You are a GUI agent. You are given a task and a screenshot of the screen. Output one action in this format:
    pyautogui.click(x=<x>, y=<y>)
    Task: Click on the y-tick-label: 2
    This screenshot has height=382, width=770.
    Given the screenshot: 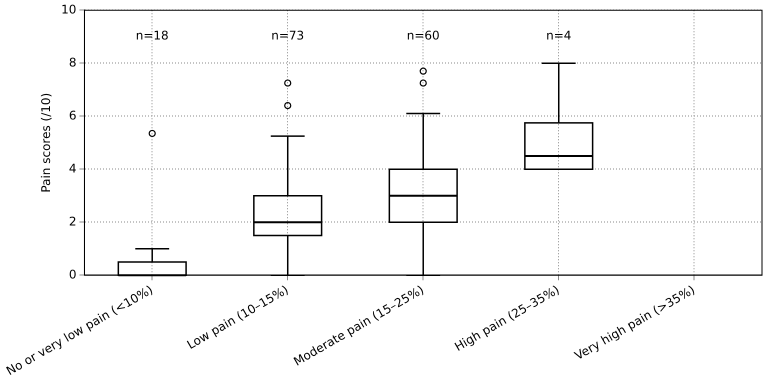 What is the action you would take?
    pyautogui.click(x=72, y=221)
    